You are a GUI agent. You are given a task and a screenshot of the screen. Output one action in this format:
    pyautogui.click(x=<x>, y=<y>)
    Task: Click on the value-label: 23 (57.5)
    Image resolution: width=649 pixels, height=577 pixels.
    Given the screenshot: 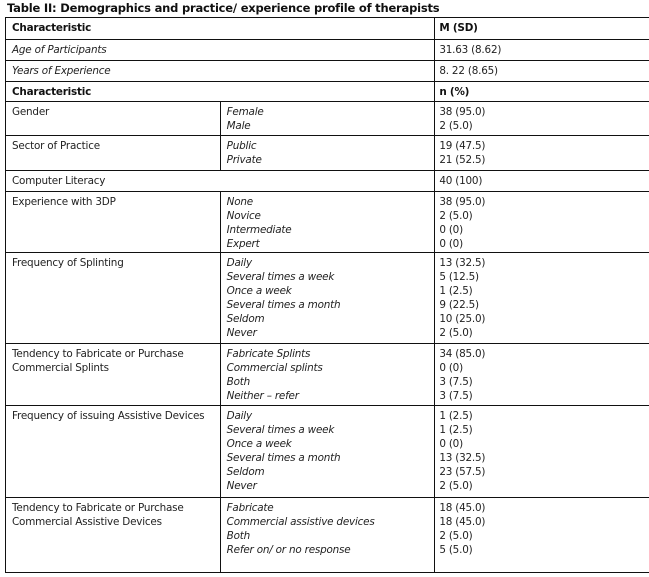 What is the action you would take?
    pyautogui.click(x=462, y=472)
    